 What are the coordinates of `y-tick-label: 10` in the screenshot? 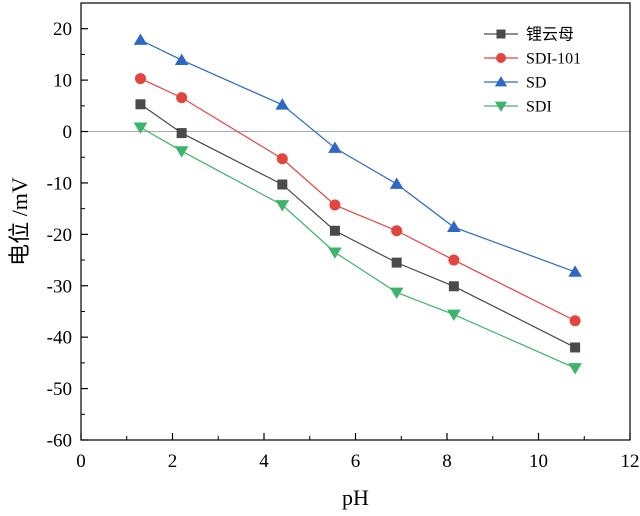 It's located at (62, 81).